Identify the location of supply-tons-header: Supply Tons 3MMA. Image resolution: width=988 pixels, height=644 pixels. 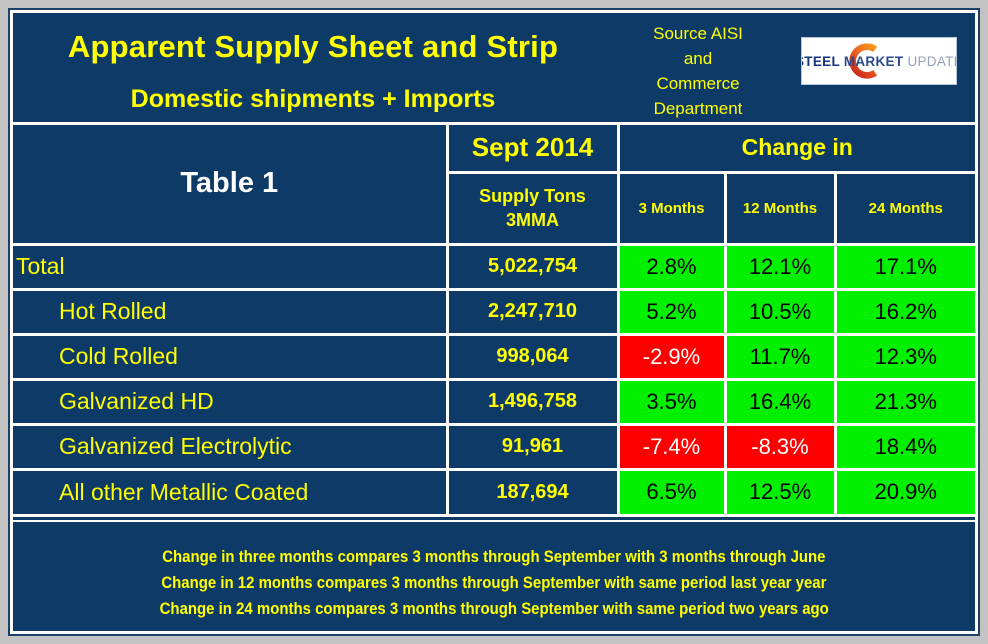
(532, 208).